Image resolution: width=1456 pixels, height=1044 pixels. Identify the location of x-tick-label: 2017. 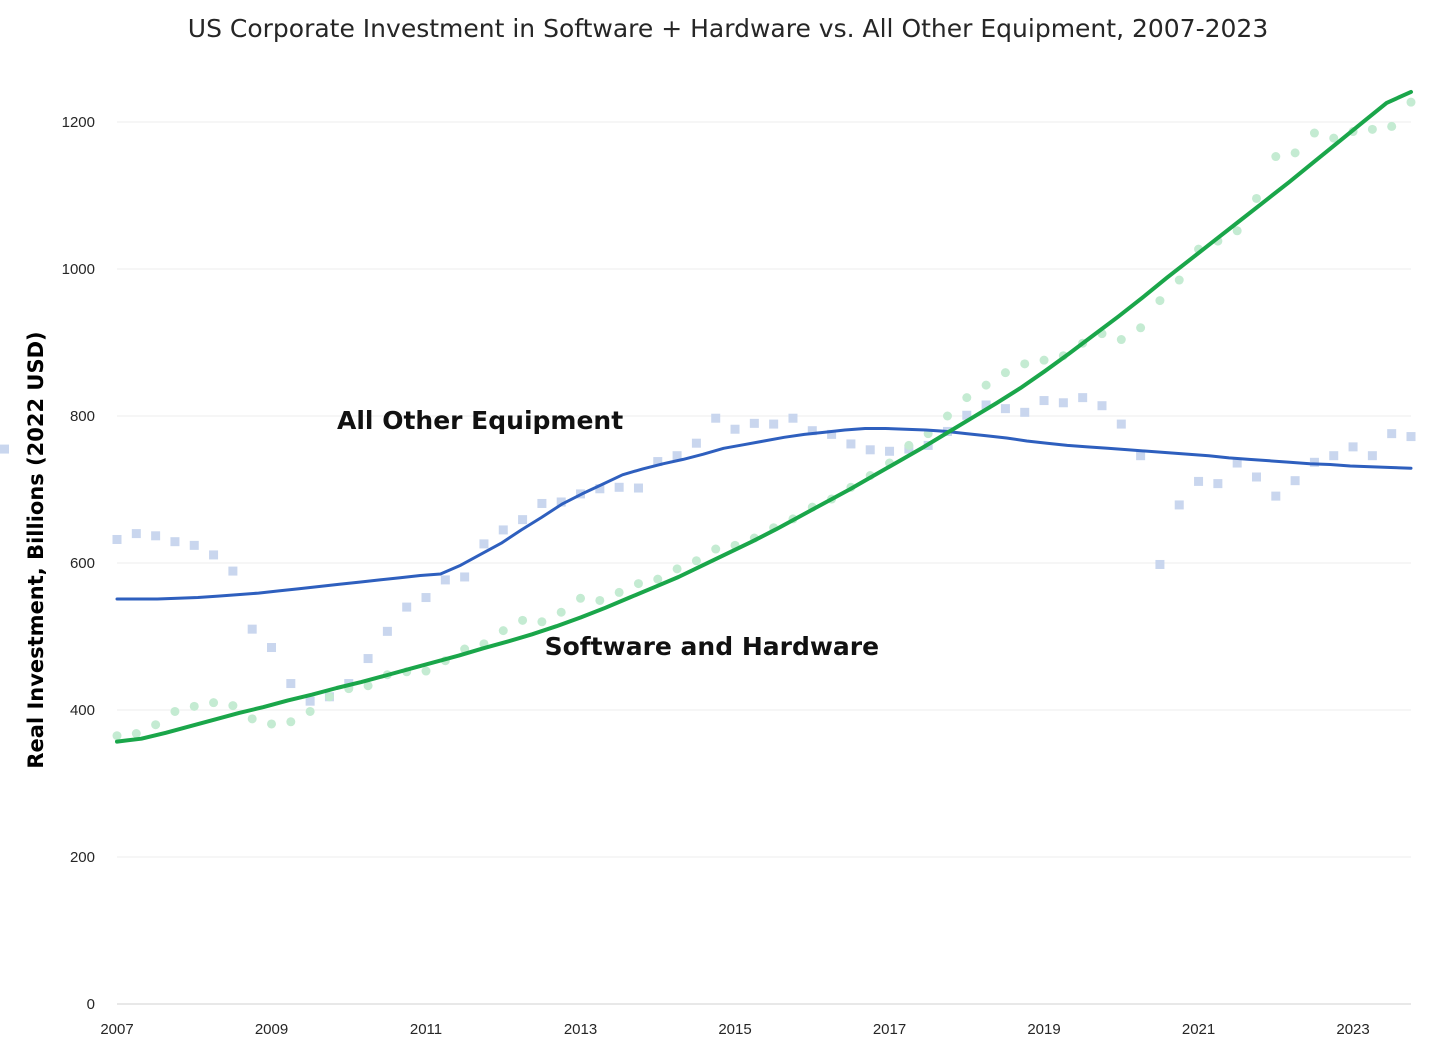
(889, 1029).